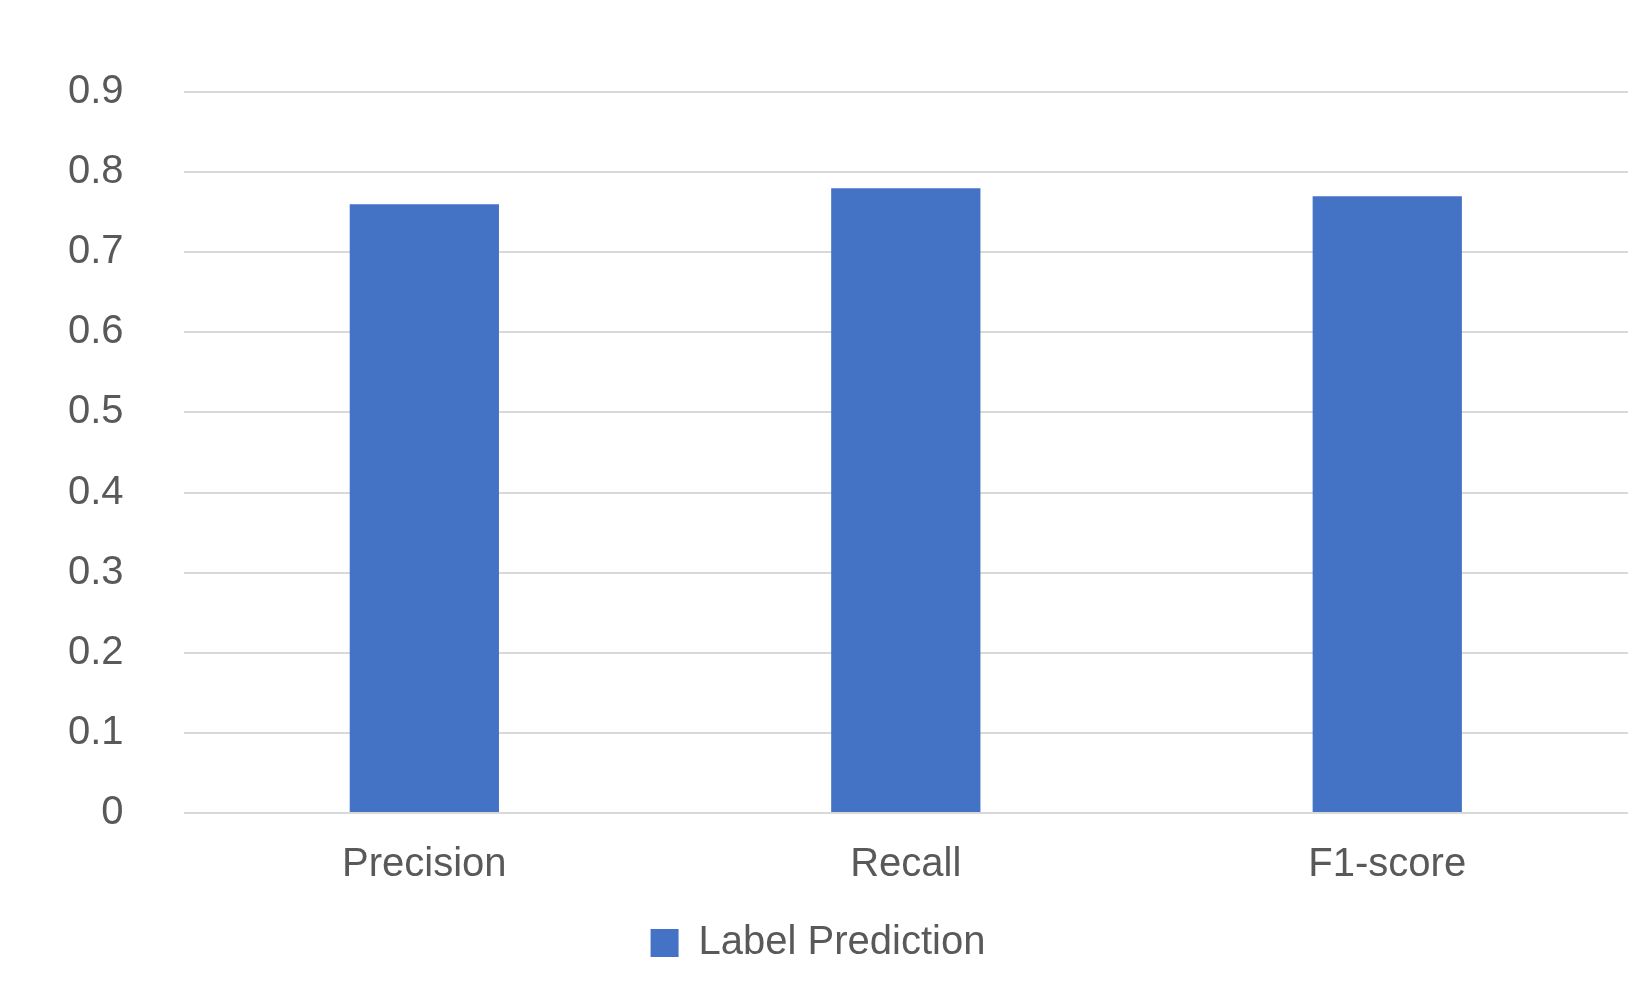 This screenshot has width=1651, height=987. I want to click on y-tick-label: 0.7, so click(96, 249).